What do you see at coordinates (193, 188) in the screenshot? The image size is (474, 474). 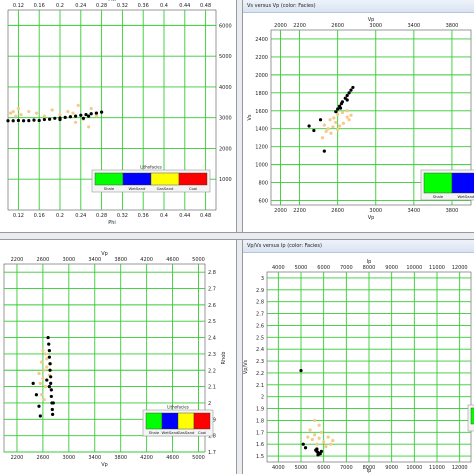 I see `legend-label: Coal` at bounding box center [193, 188].